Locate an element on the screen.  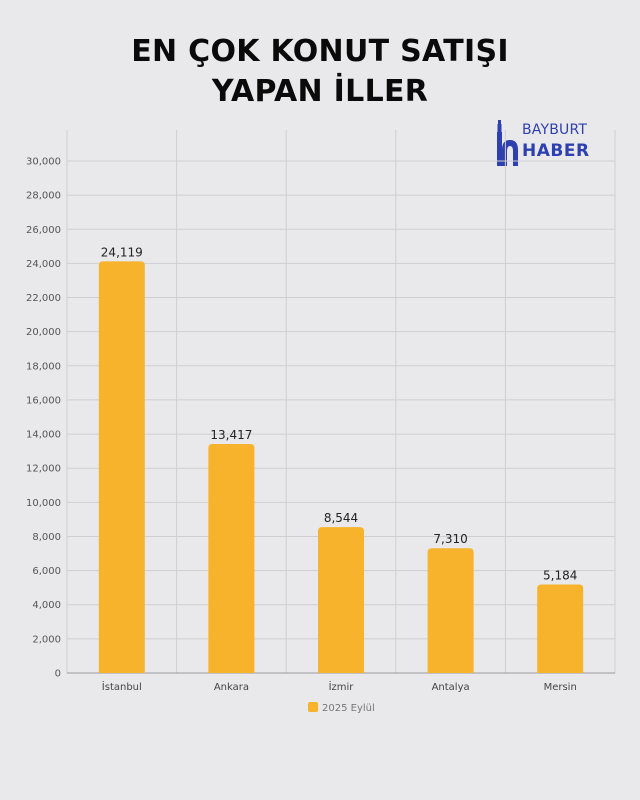
legend-label: 2025 Eylül is located at coordinates (348, 708).